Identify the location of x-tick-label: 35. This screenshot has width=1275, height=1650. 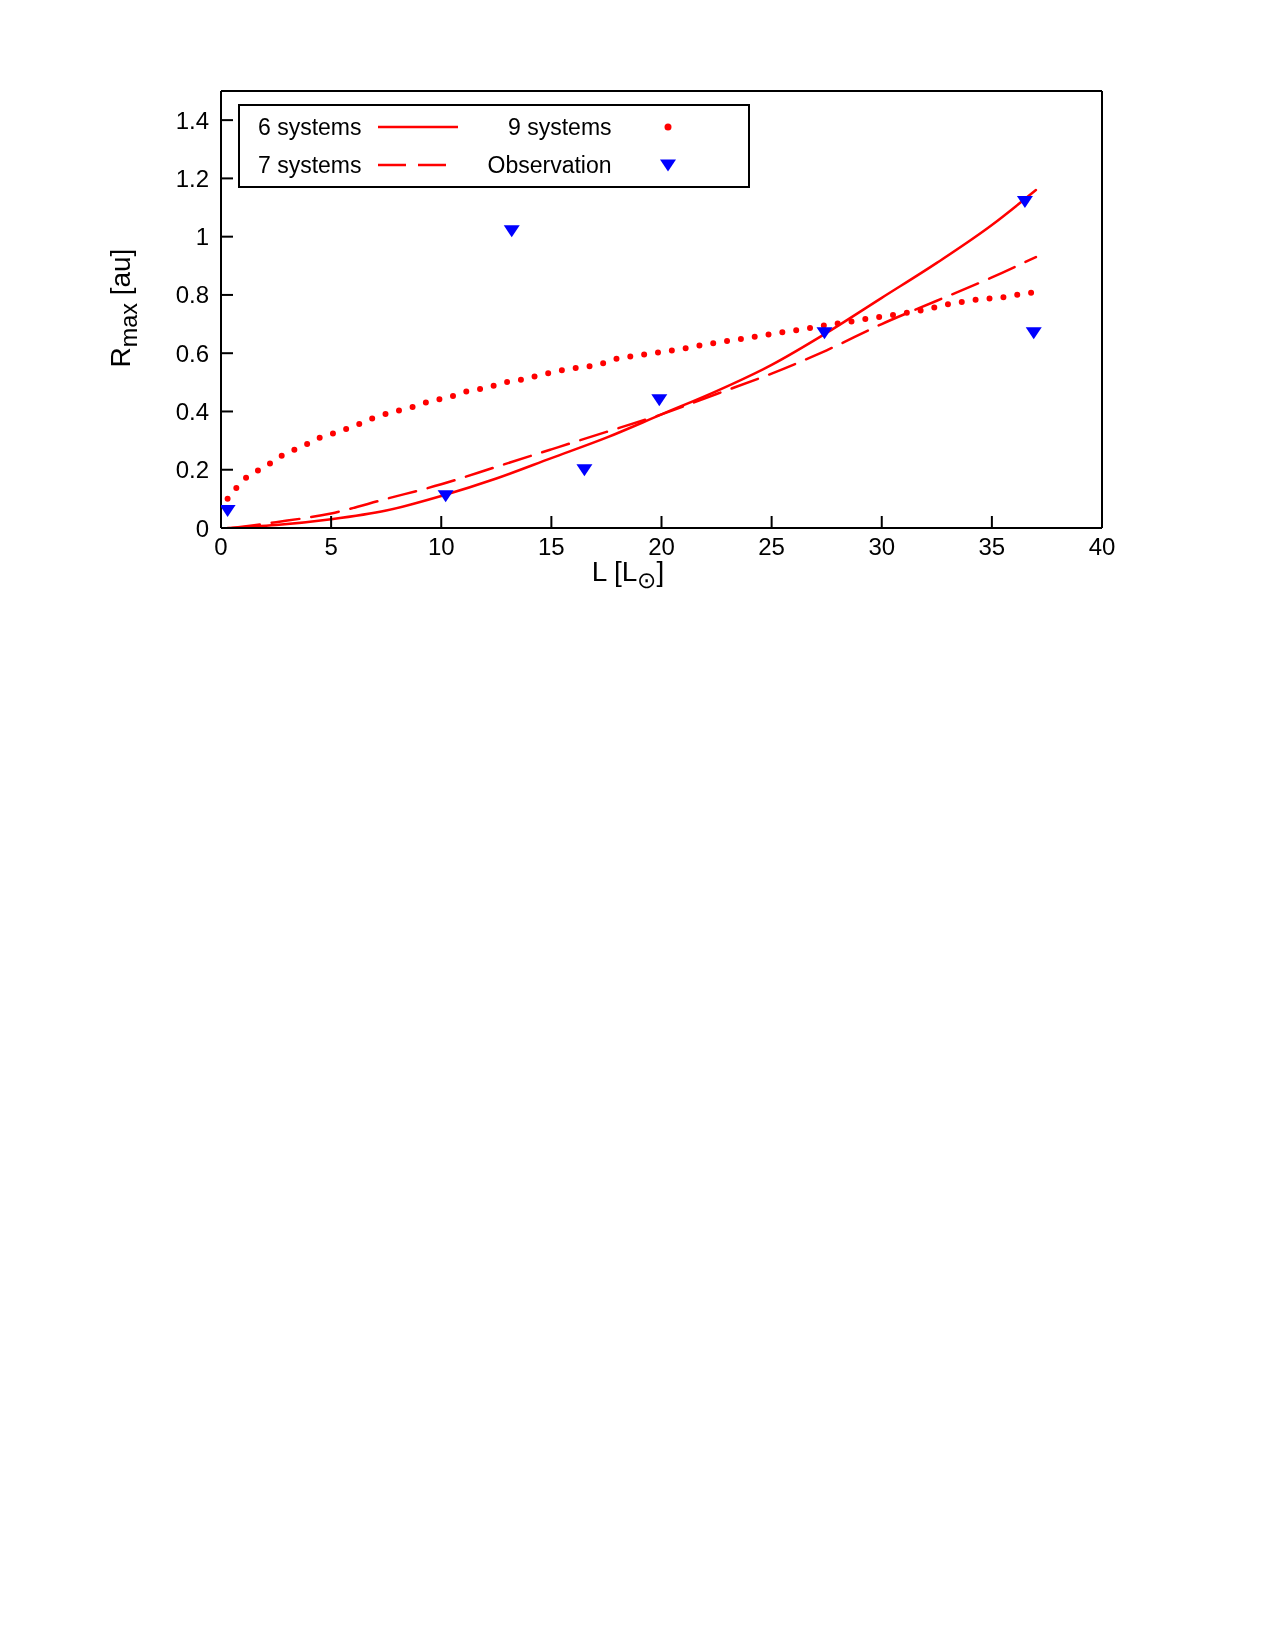
(992, 547).